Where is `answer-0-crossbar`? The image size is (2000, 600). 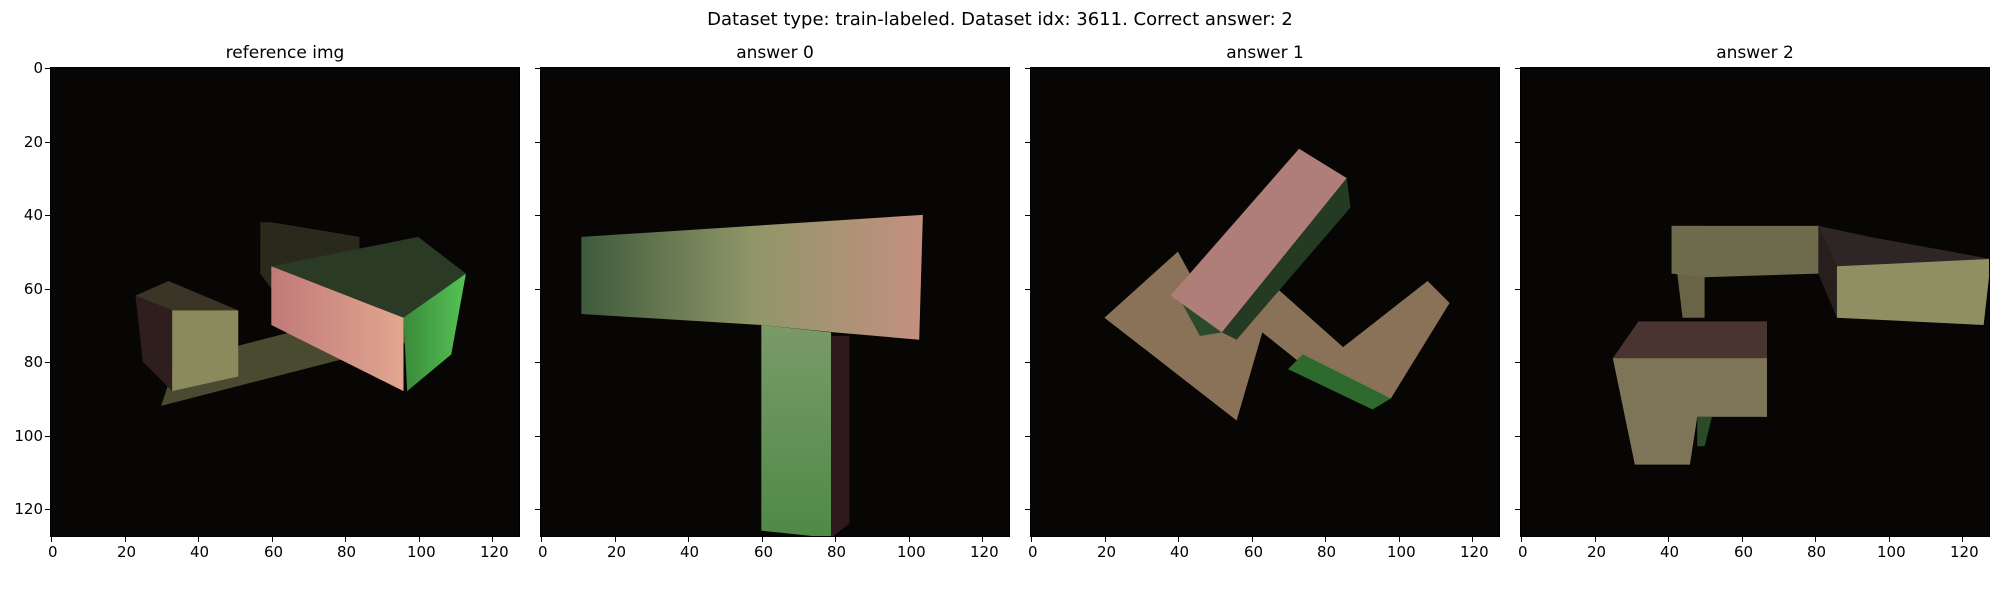
answer-0-crossbar is located at coordinates (752, 277).